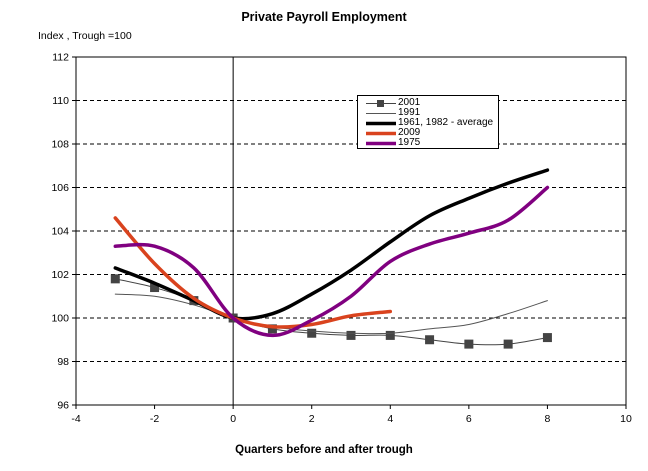 The height and width of the screenshot is (471, 648). What do you see at coordinates (253, 272) in the screenshot?
I see `series-line-2009` at bounding box center [253, 272].